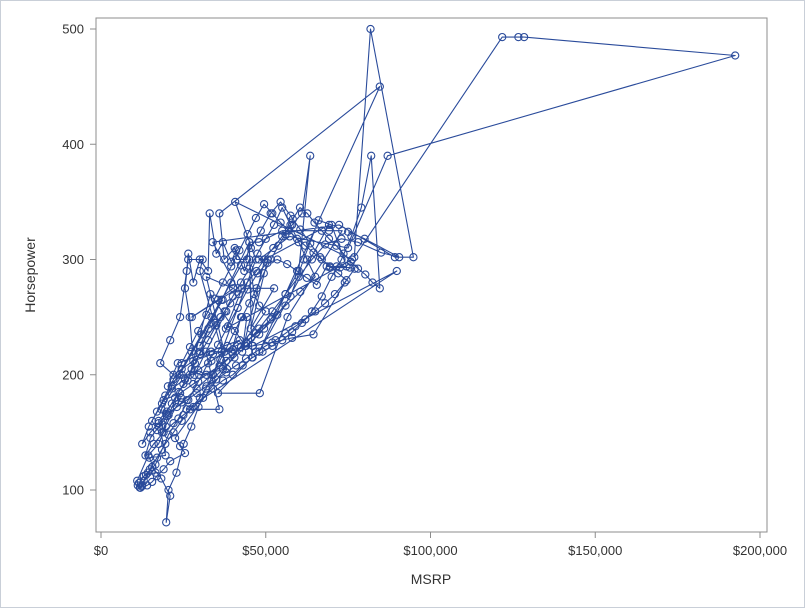 This screenshot has height=610, width=807. What do you see at coordinates (595, 550) in the screenshot?
I see `x-tick-label: $150,000` at bounding box center [595, 550].